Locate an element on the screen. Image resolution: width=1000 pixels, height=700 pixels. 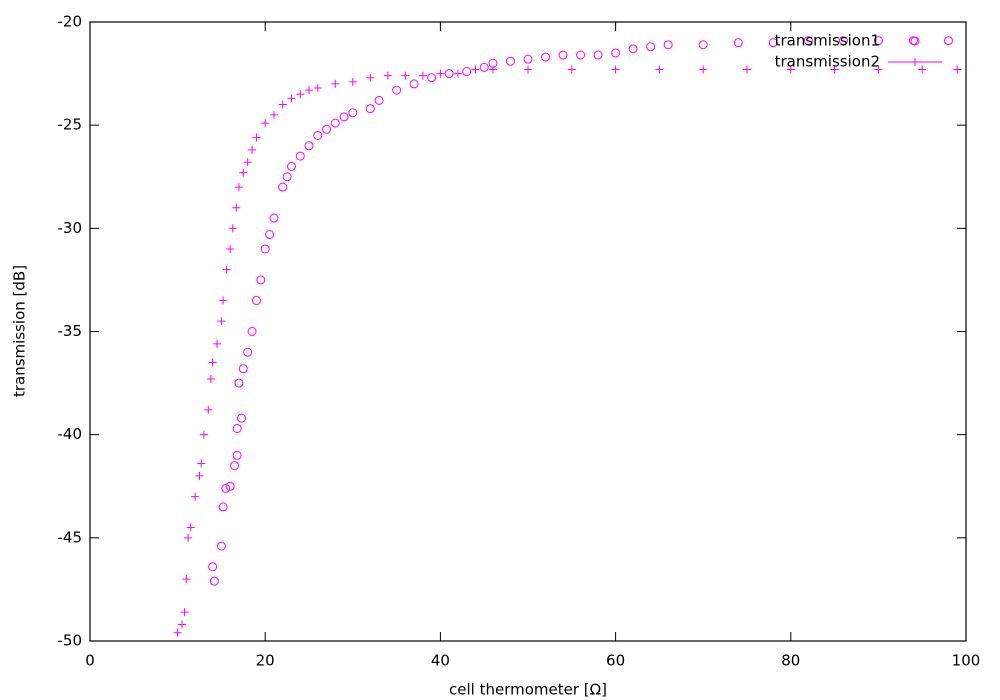
y-tick-label: -25 is located at coordinates (70, 125).